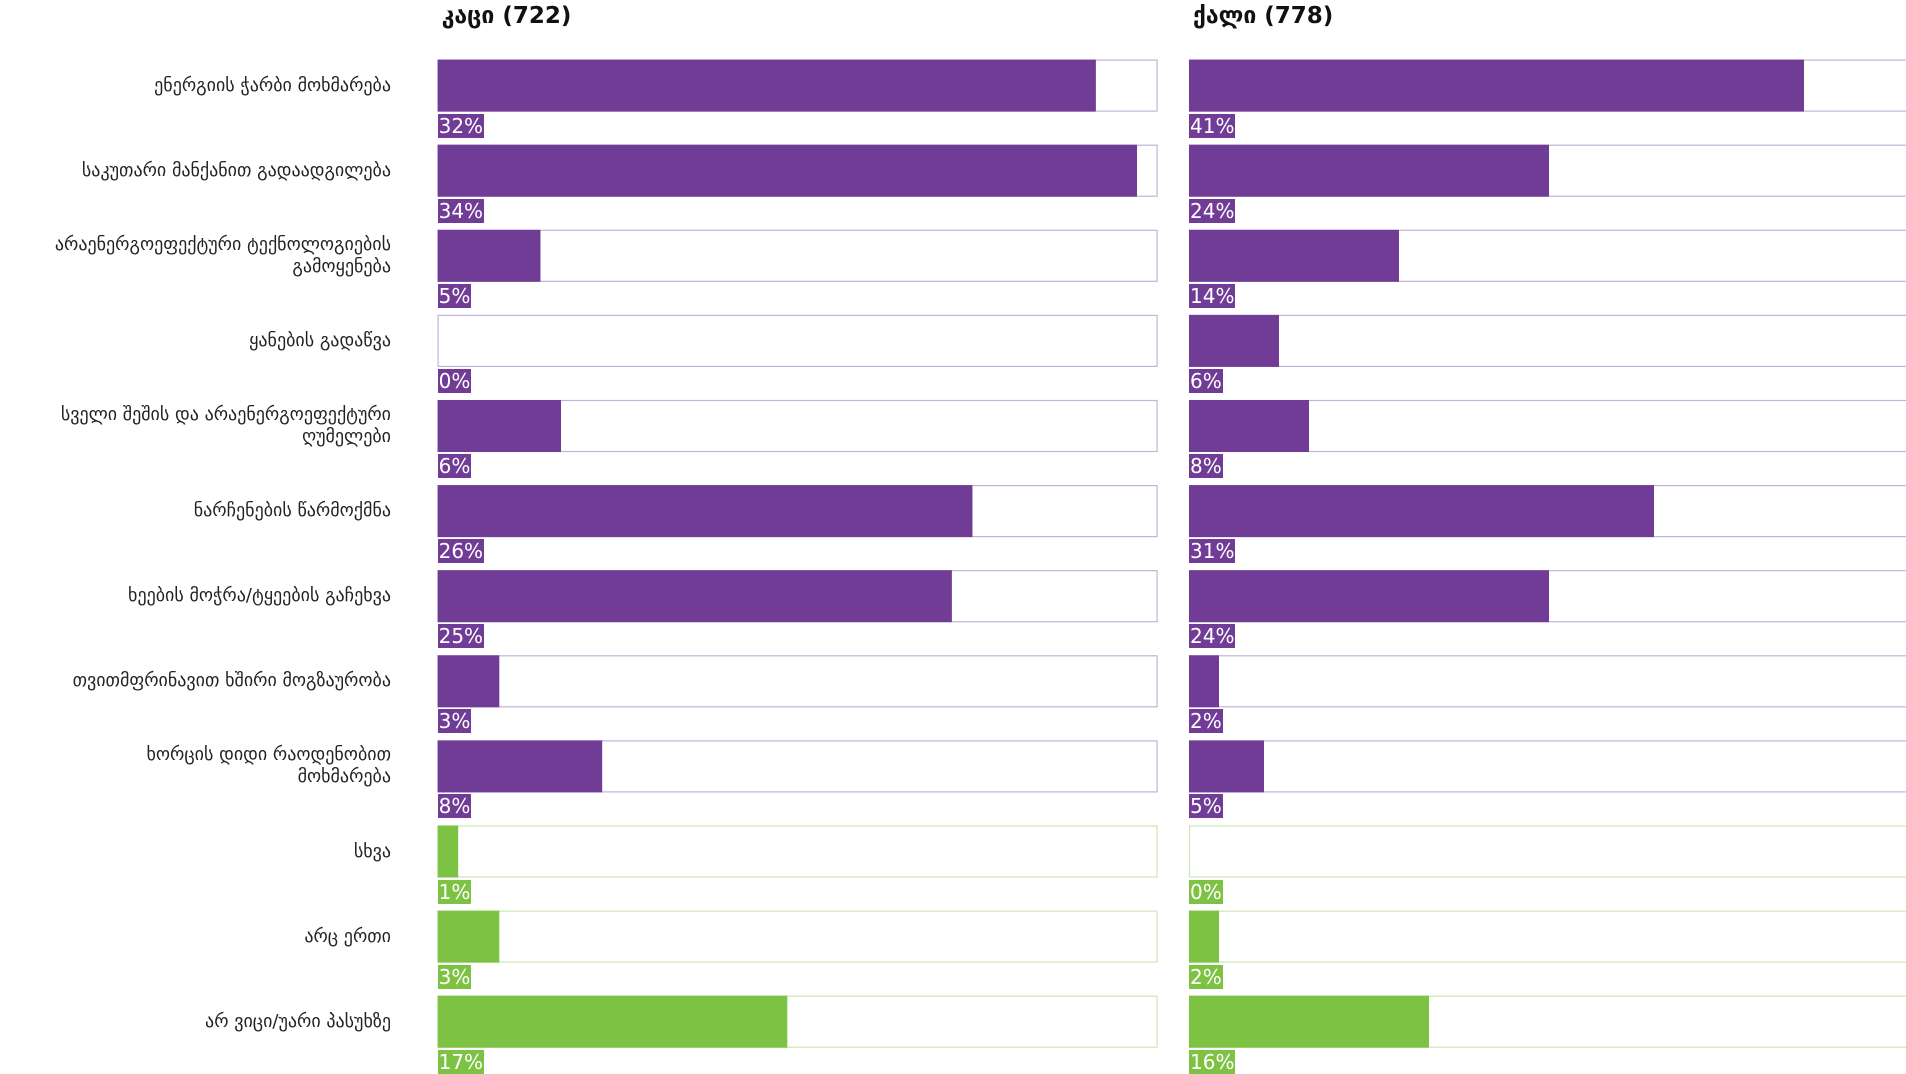 The width and height of the screenshot is (1906, 1074). I want to click on category-label: ხეების მოჭრა/ტყეების გაჩეხვა, so click(259, 596).